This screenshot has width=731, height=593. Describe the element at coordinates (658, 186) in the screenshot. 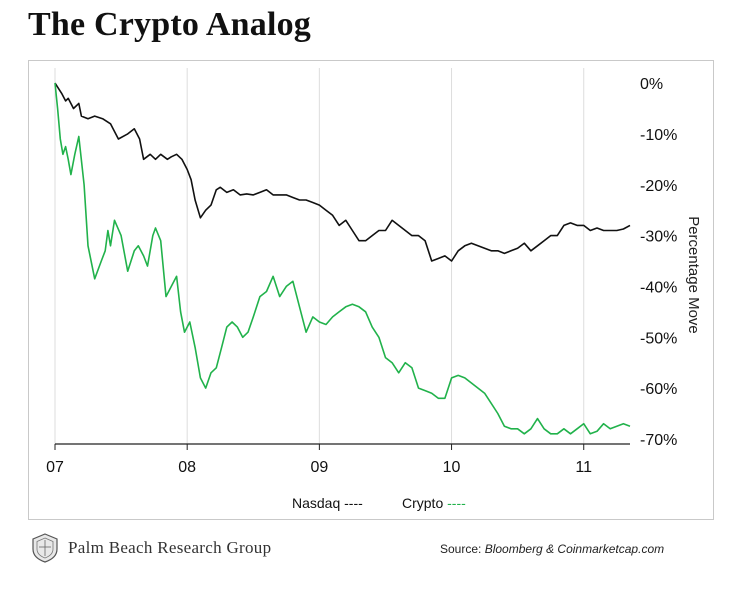

I see `y-tick-label: -20%` at that location.